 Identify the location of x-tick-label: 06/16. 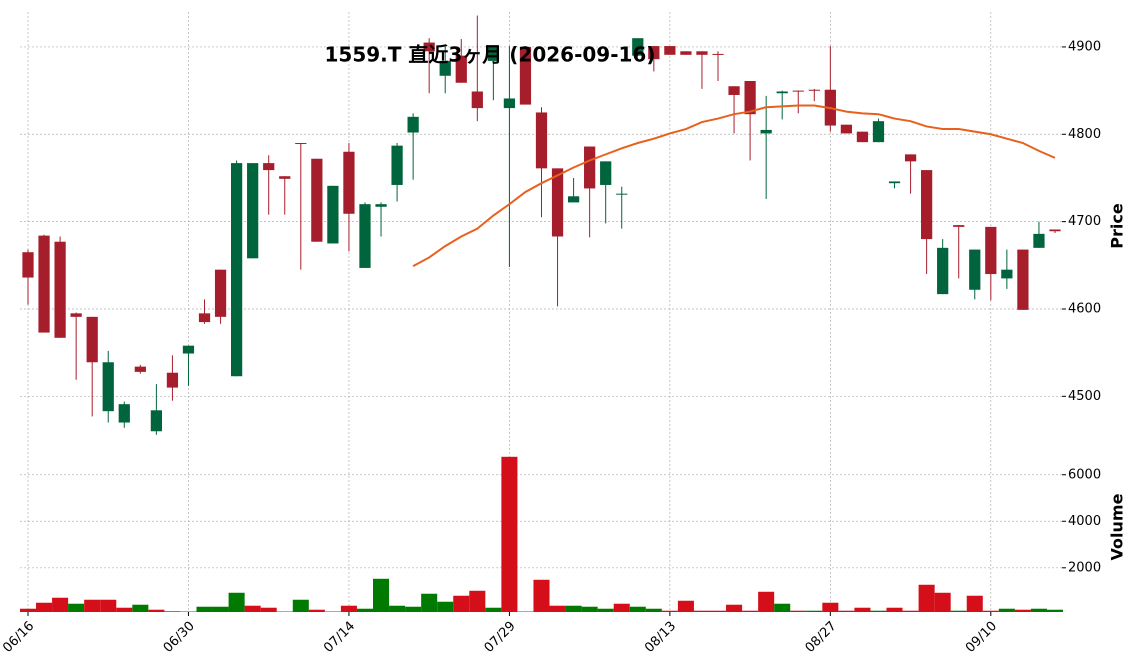
(18, 637).